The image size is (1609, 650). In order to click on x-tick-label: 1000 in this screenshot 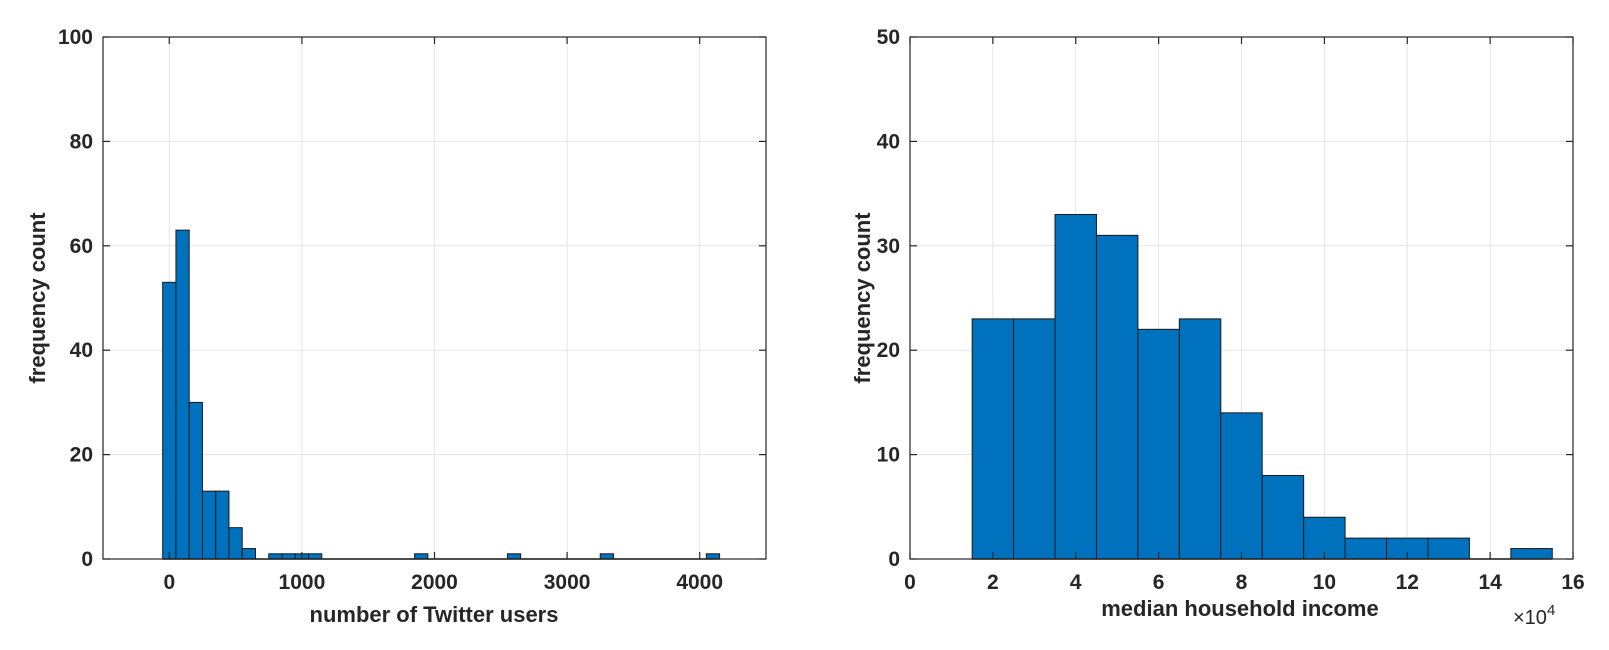, I will do `click(302, 582)`.